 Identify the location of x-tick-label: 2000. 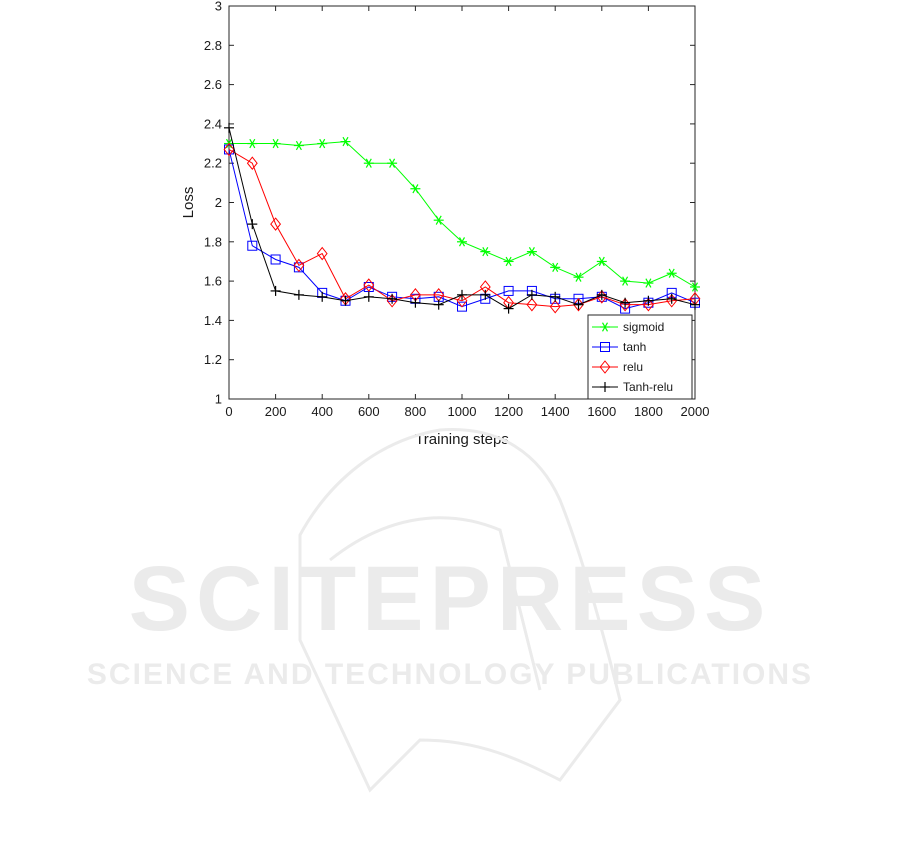
(695, 411).